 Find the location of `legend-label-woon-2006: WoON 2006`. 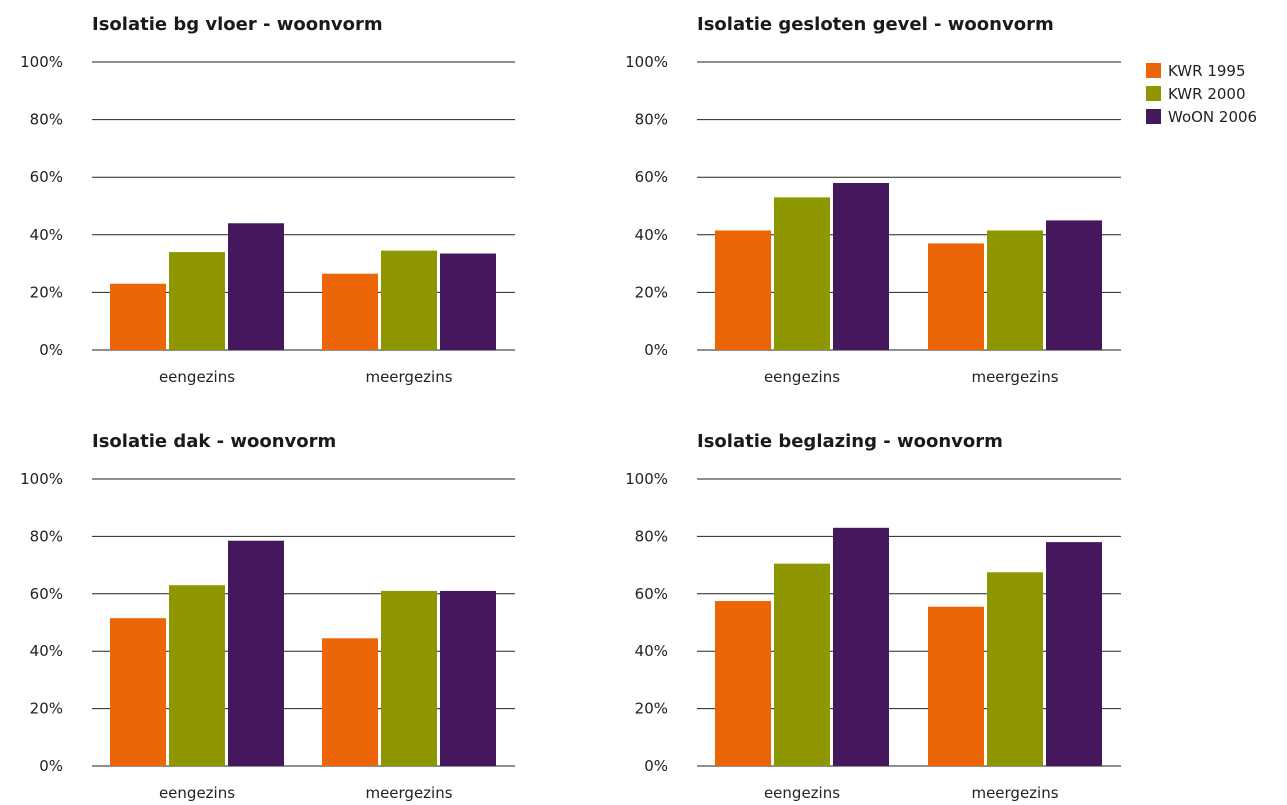

legend-label-woon-2006: WoON 2006 is located at coordinates (1212, 117).